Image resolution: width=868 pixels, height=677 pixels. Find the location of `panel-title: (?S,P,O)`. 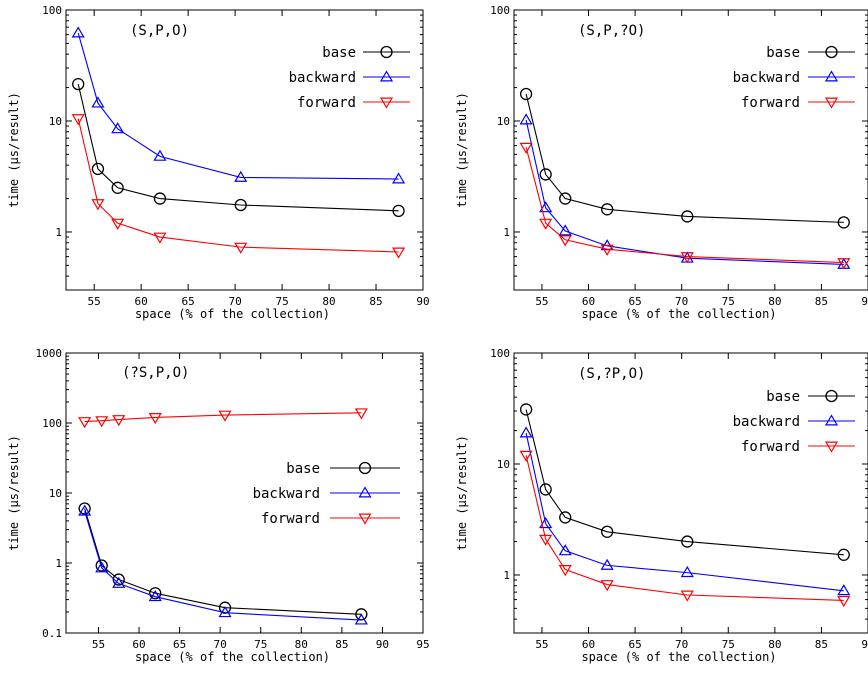

panel-title: (?S,P,O) is located at coordinates (155, 373).